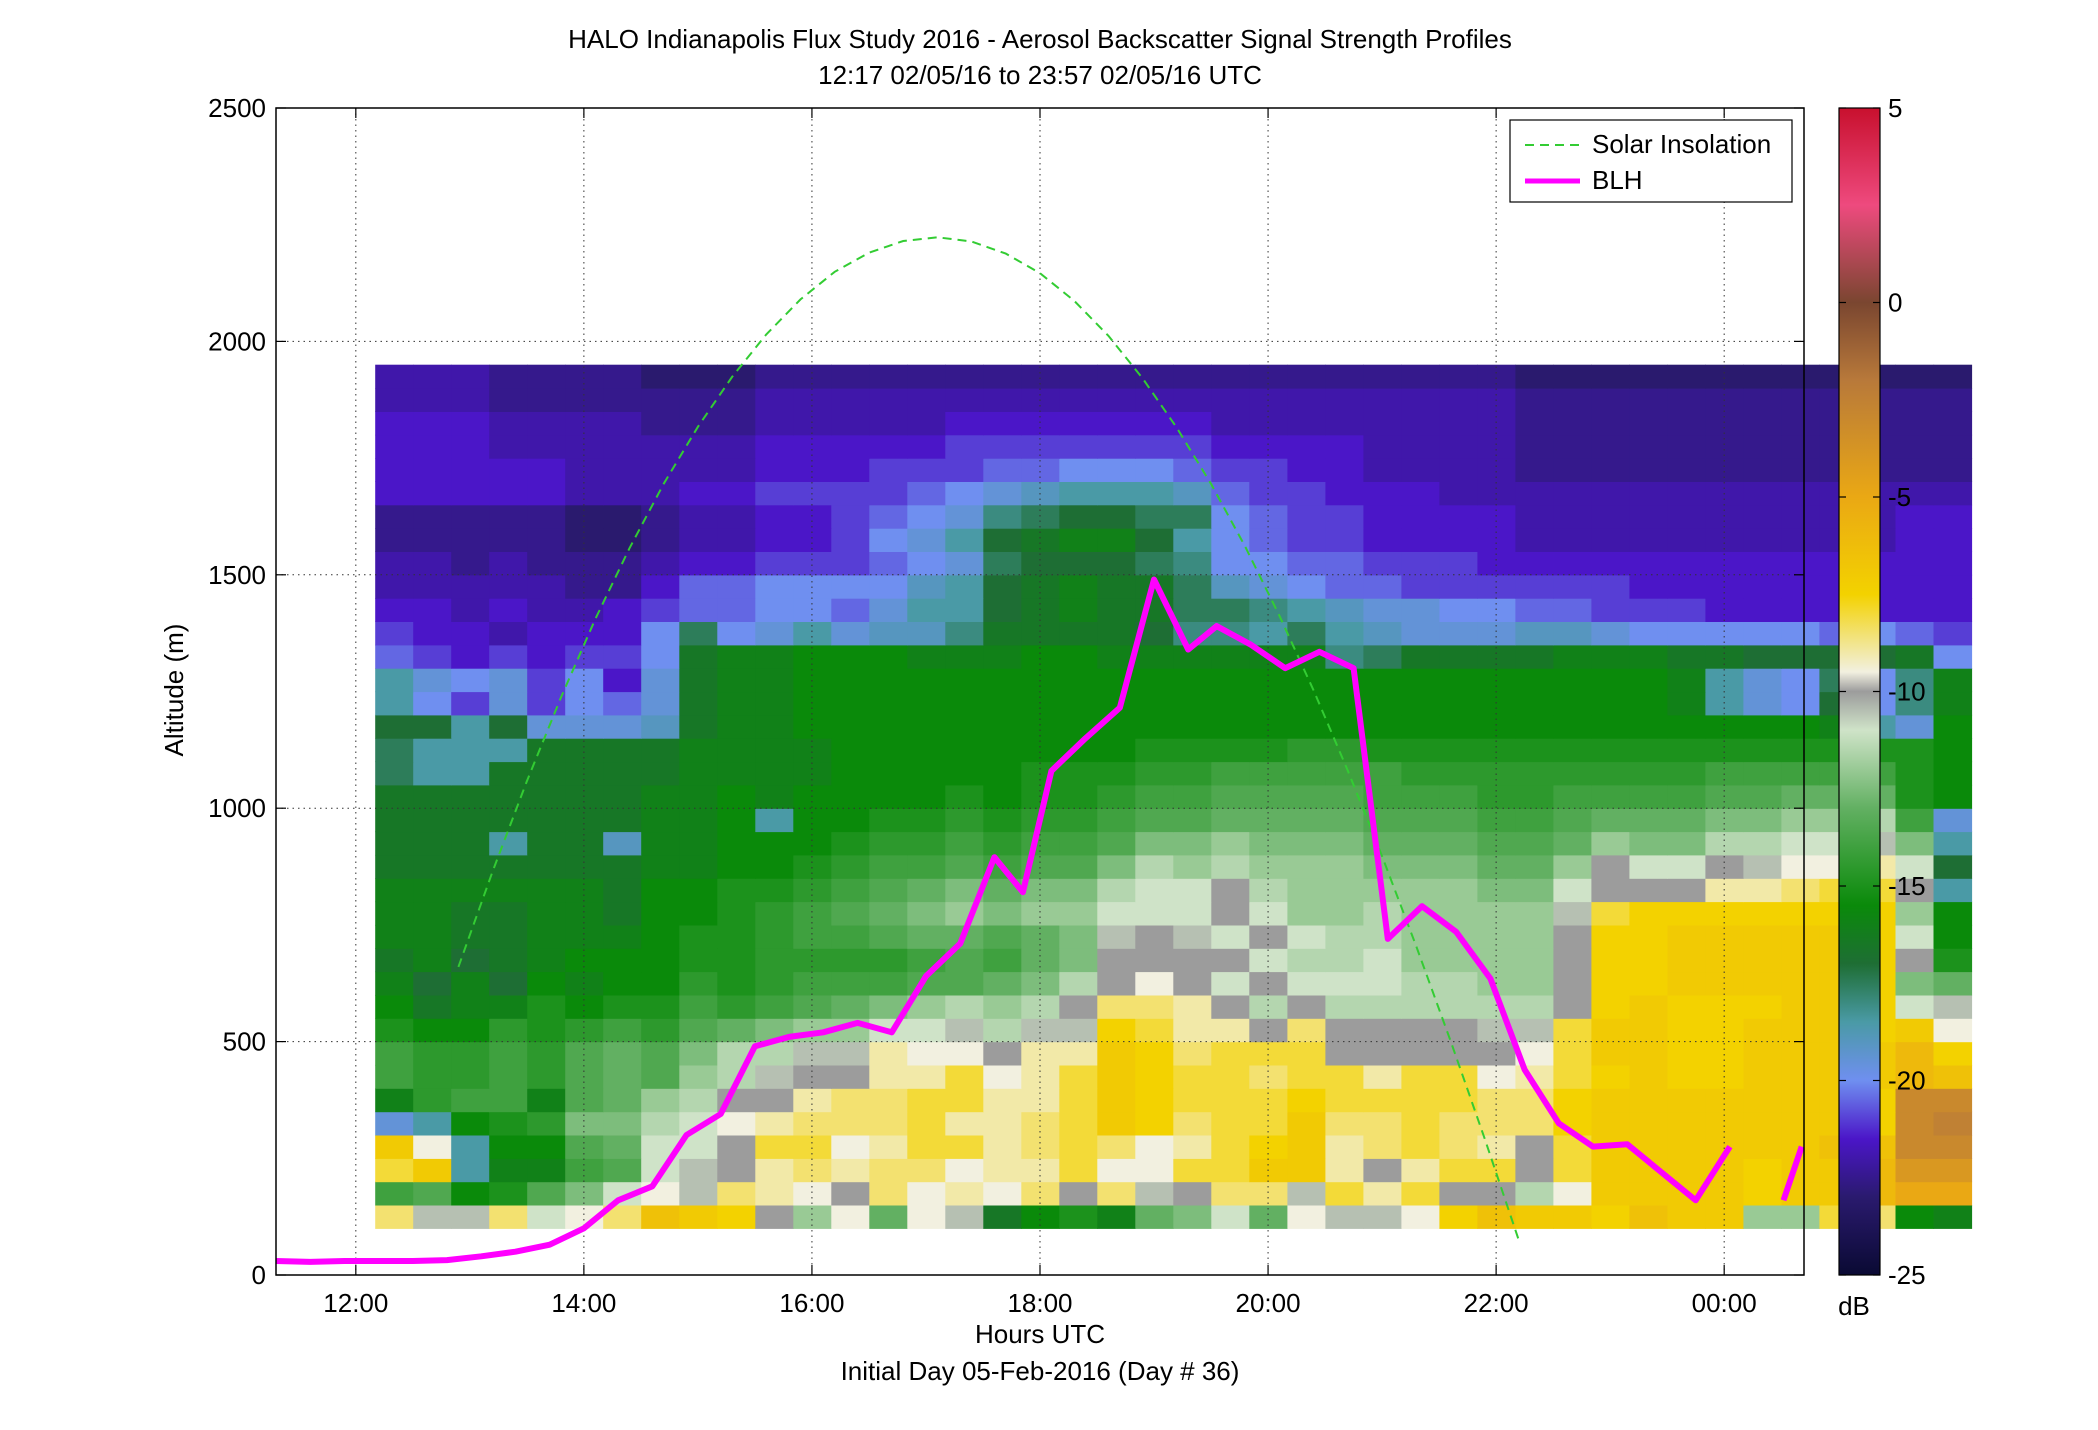  What do you see at coordinates (811, 1303) in the screenshot?
I see `x-tick-label: 16:00` at bounding box center [811, 1303].